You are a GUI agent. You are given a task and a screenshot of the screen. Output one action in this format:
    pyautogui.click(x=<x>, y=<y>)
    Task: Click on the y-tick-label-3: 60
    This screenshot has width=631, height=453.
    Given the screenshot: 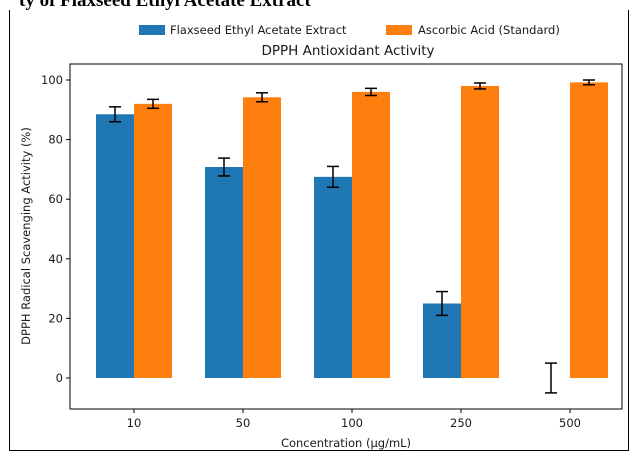 What is the action you would take?
    pyautogui.click(x=55, y=199)
    